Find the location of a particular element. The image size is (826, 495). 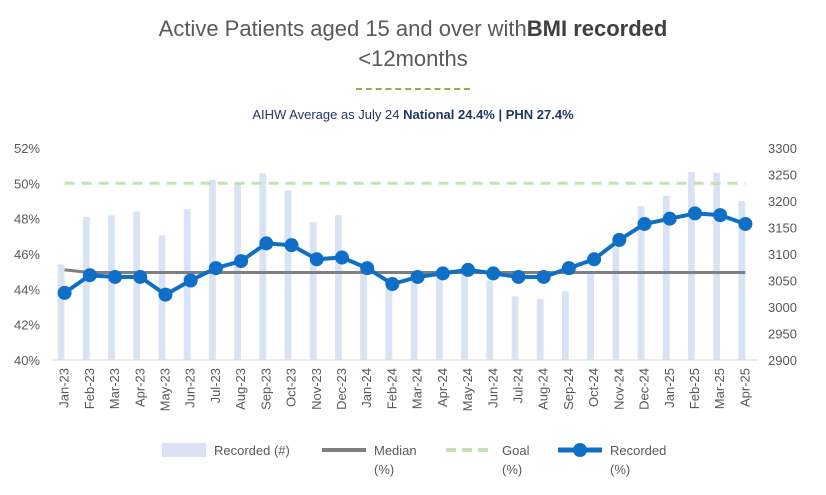

x-axis-tick-label: Dec-23 is located at coordinates (341, 389).